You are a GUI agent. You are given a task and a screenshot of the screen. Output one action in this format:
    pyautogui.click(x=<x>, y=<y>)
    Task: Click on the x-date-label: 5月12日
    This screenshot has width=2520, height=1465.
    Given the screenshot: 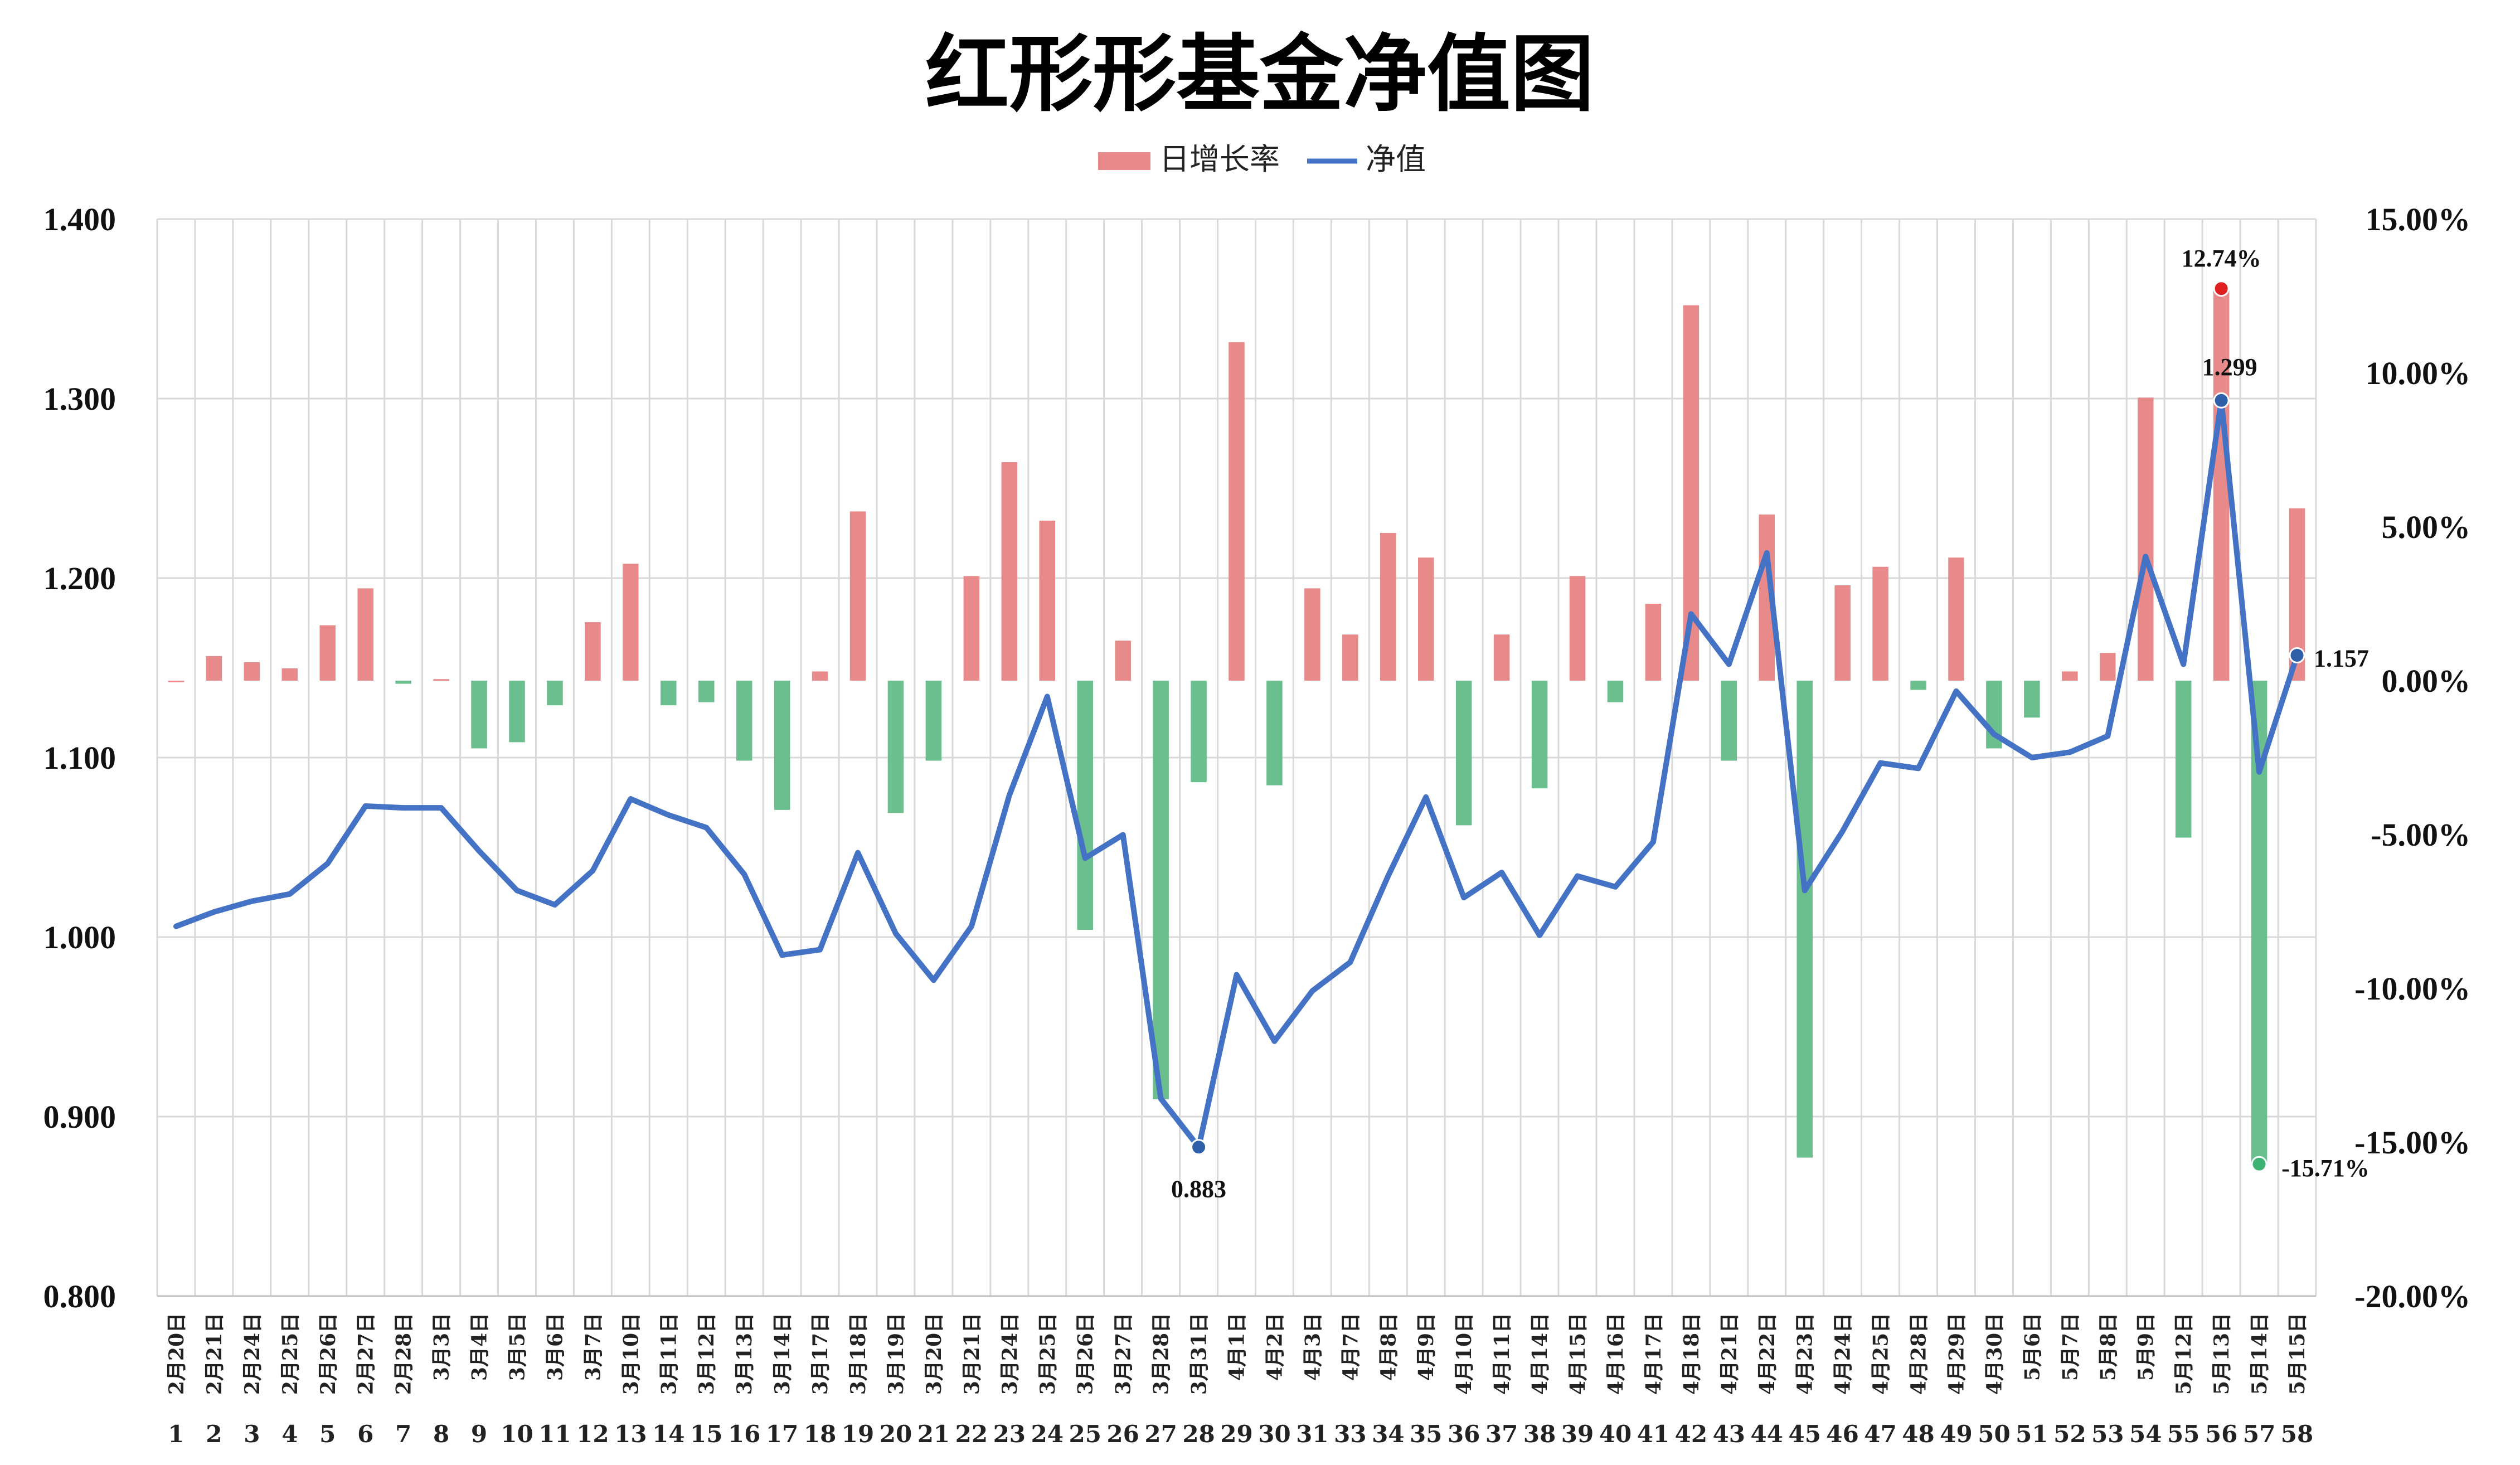 What is the action you would take?
    pyautogui.click(x=2184, y=1354)
    